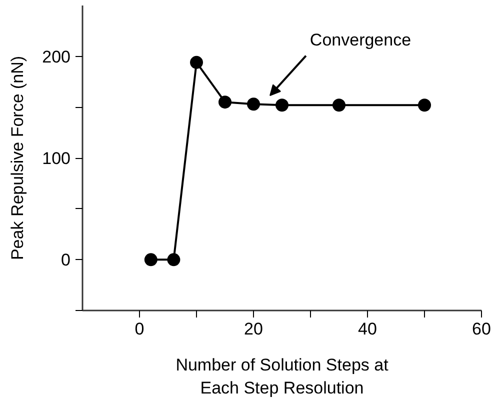 The width and height of the screenshot is (494, 400). I want to click on y-axis-title: Peak Repulsive Force (nN), so click(18, 158).